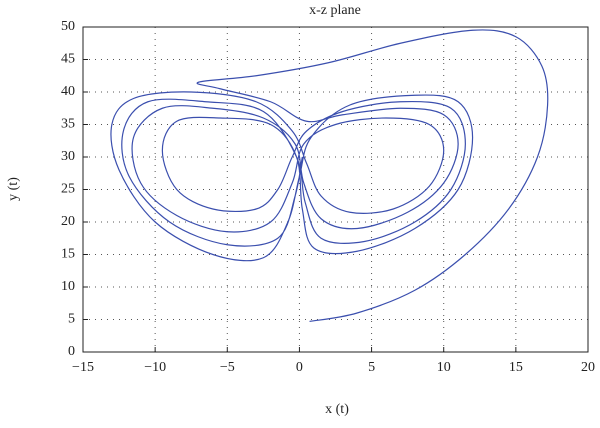  Describe the element at coordinates (299, 367) in the screenshot. I see `x-tick-label: 0` at that location.